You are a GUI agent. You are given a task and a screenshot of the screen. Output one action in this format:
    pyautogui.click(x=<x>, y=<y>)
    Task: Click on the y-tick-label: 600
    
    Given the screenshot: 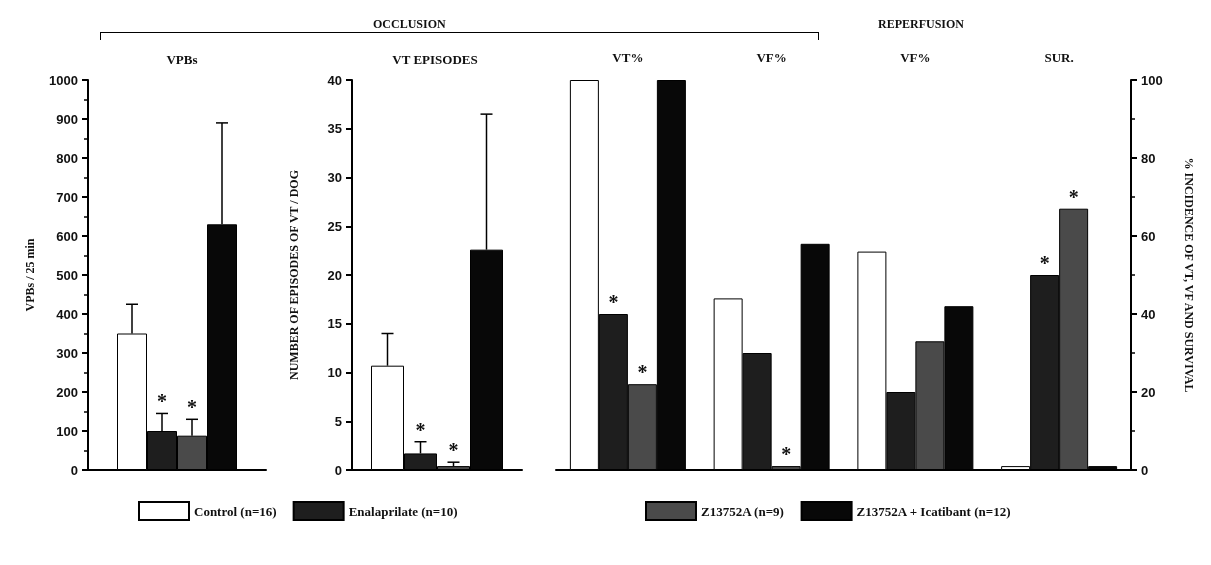 What is the action you would take?
    pyautogui.click(x=67, y=236)
    